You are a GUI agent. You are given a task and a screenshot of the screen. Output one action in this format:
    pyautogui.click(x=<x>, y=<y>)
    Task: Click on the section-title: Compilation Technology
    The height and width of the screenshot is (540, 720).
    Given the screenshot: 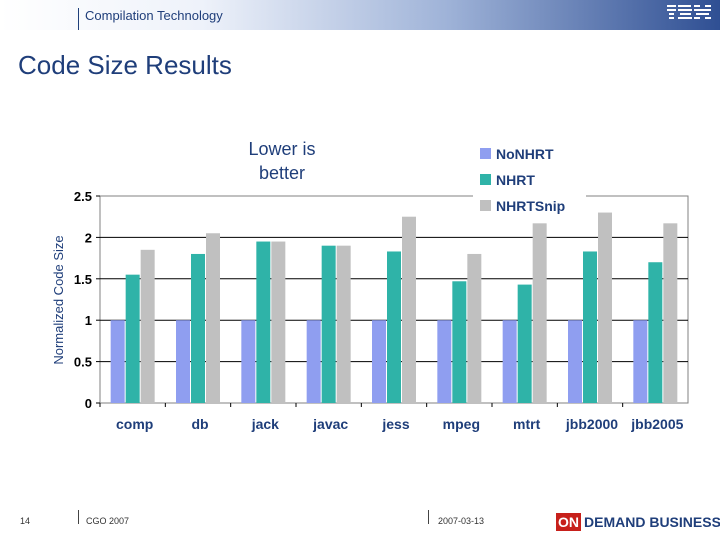 What is the action you would take?
    pyautogui.click(x=154, y=15)
    